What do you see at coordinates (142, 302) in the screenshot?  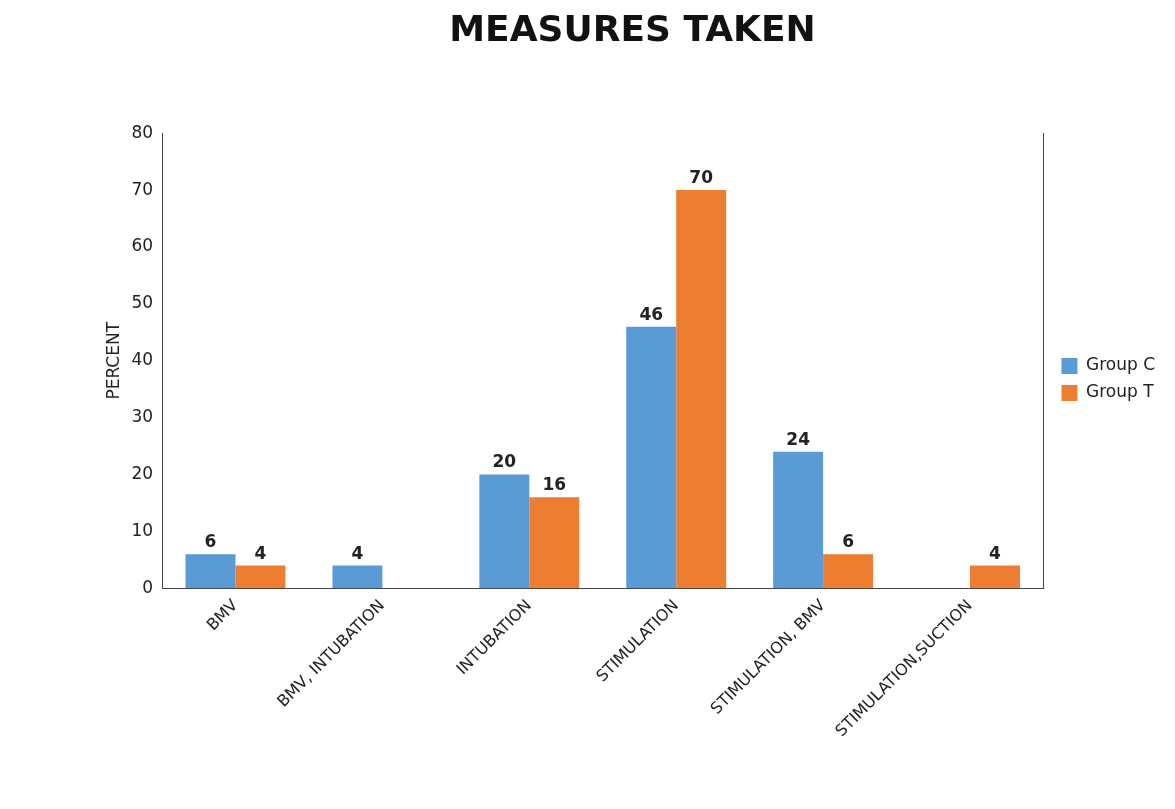 I see `y-tick-label: 50` at bounding box center [142, 302].